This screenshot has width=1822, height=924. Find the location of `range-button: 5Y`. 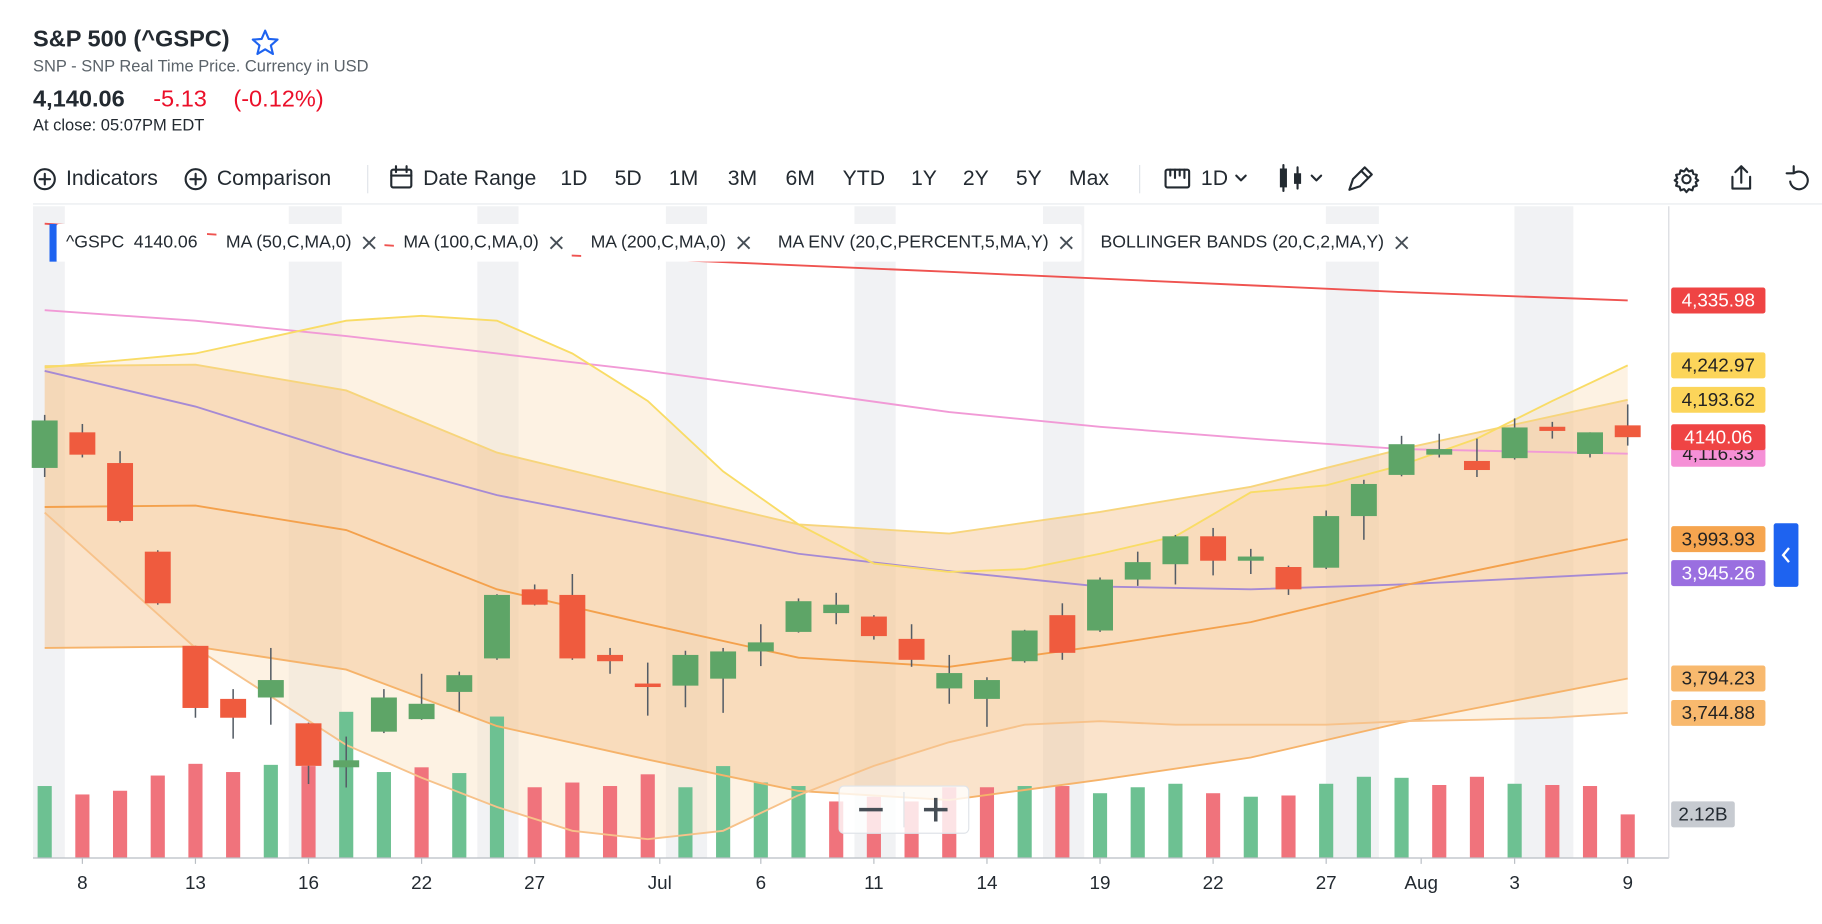

range-button: 5Y is located at coordinates (1029, 178).